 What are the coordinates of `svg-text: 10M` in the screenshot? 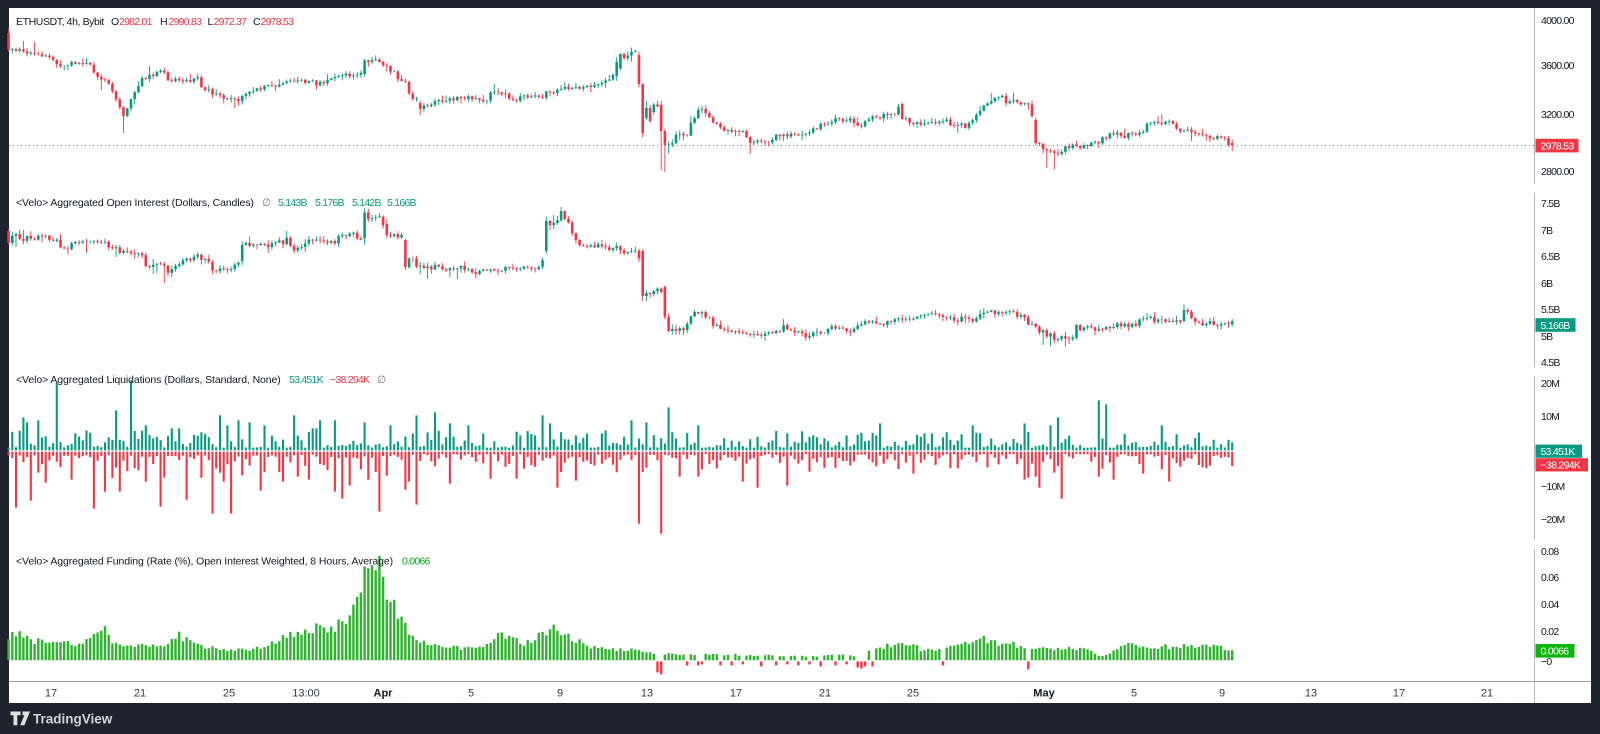 It's located at (1550, 417).